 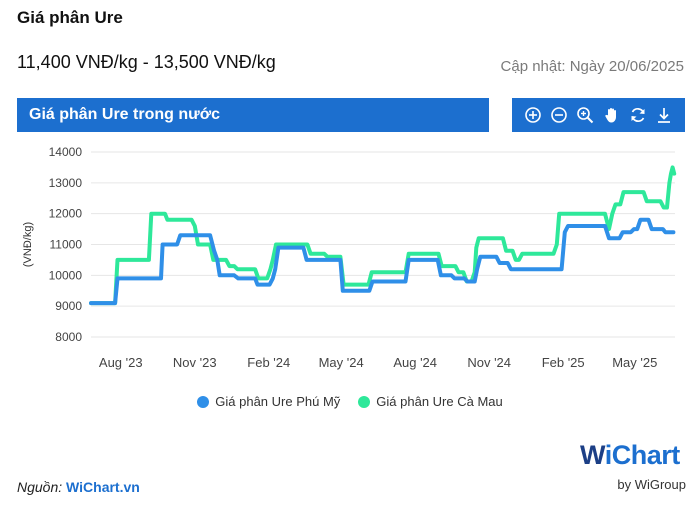 What do you see at coordinates (638, 115) in the screenshot?
I see `reset-icon` at bounding box center [638, 115].